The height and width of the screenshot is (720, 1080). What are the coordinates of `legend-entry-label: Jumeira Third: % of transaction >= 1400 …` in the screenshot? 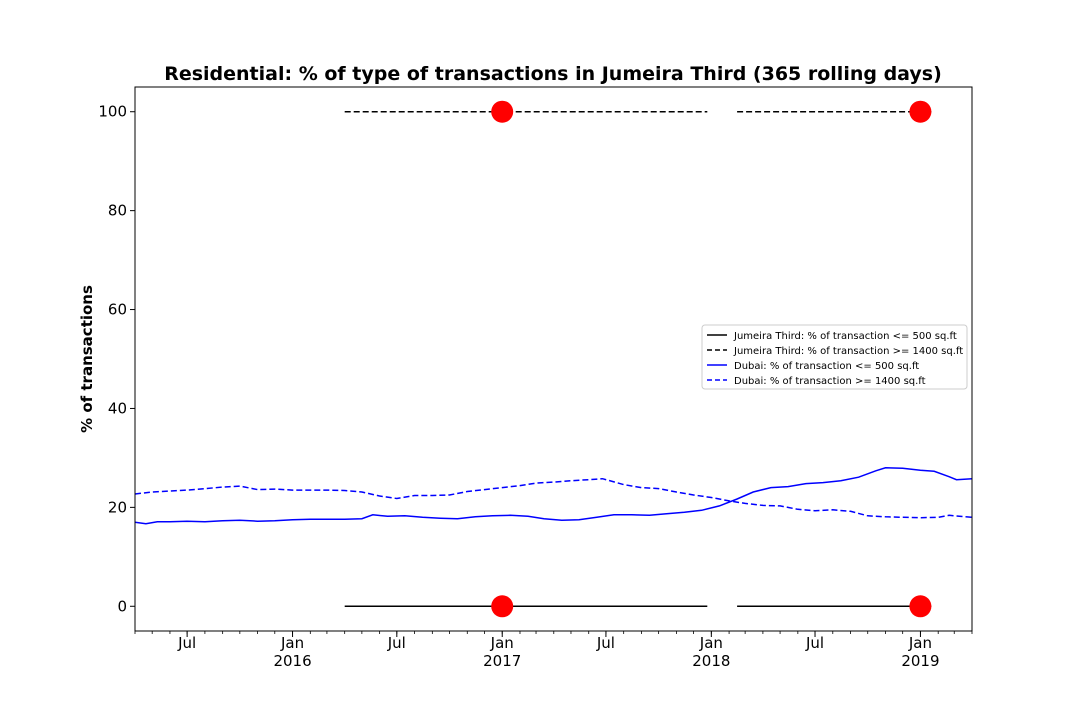 It's located at (848, 351).